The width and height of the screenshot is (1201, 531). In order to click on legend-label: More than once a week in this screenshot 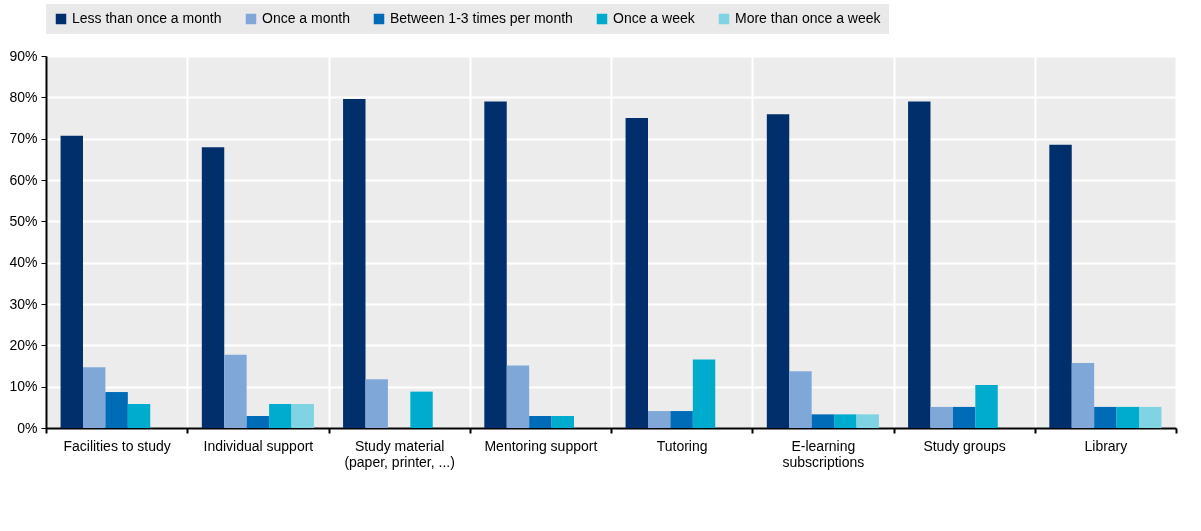, I will do `click(808, 18)`.